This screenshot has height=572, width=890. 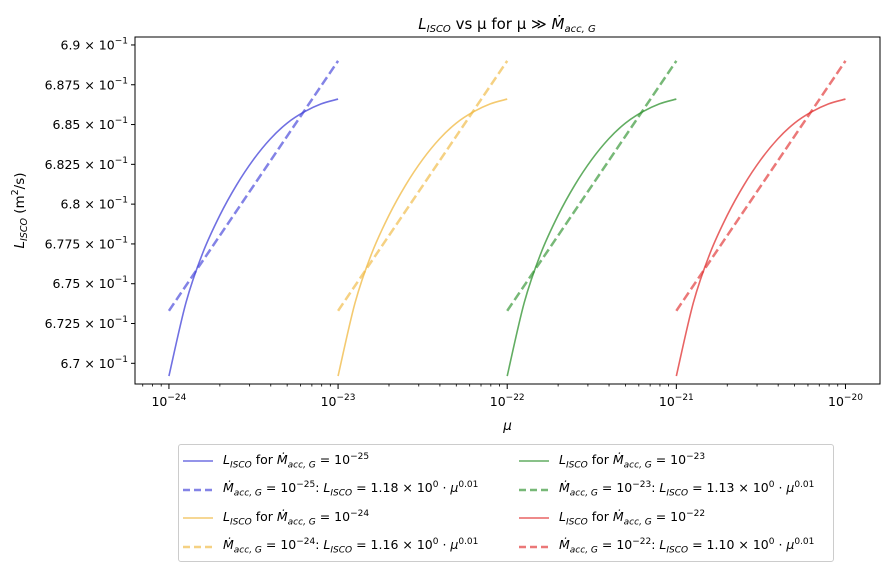 What do you see at coordinates (632, 518) in the screenshot?
I see `legend-label: LISCO for Ṁacc, G = 10−22` at bounding box center [632, 518].